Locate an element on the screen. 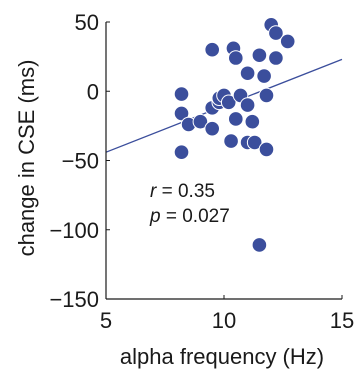  x-axis-title: alpha frequency (Hz) is located at coordinates (222, 356).